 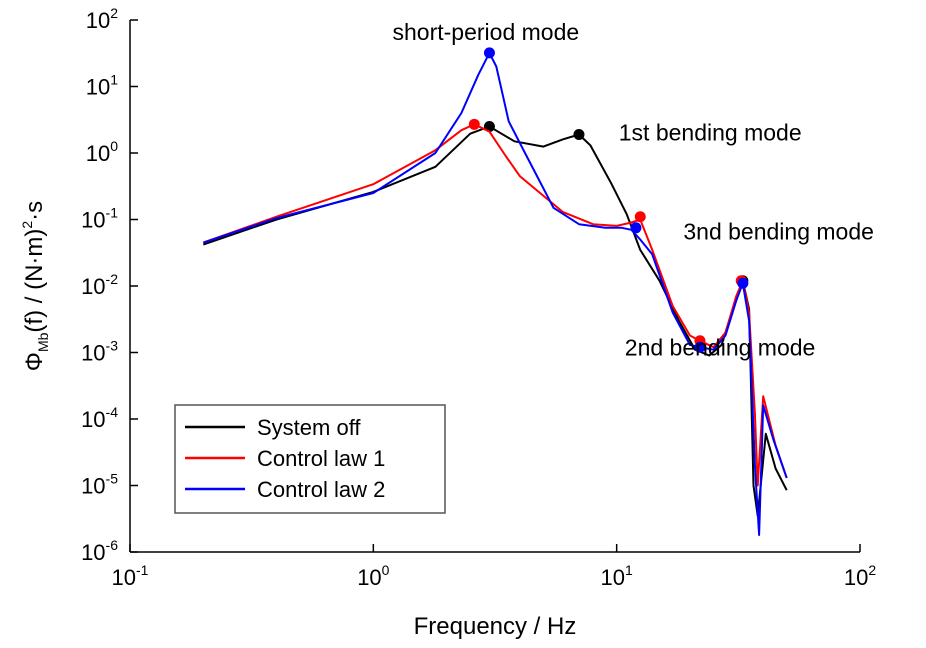 What do you see at coordinates (386, 570) in the screenshot?
I see `x-tick-exponent: 0` at bounding box center [386, 570].